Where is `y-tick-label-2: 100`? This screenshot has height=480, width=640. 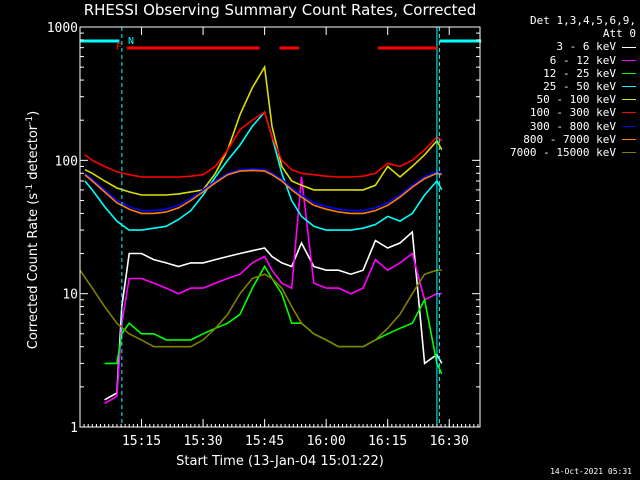 y-tick-label-2: 100 is located at coordinates (66, 161).